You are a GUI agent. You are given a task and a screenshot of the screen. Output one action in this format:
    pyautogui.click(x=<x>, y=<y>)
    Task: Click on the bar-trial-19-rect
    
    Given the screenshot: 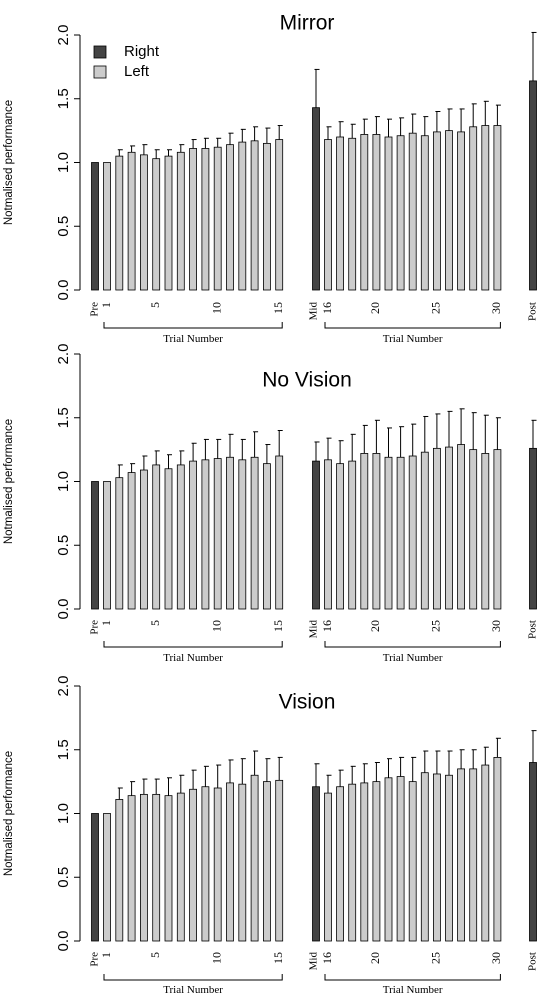 What is the action you would take?
    pyautogui.click(x=364, y=212)
    